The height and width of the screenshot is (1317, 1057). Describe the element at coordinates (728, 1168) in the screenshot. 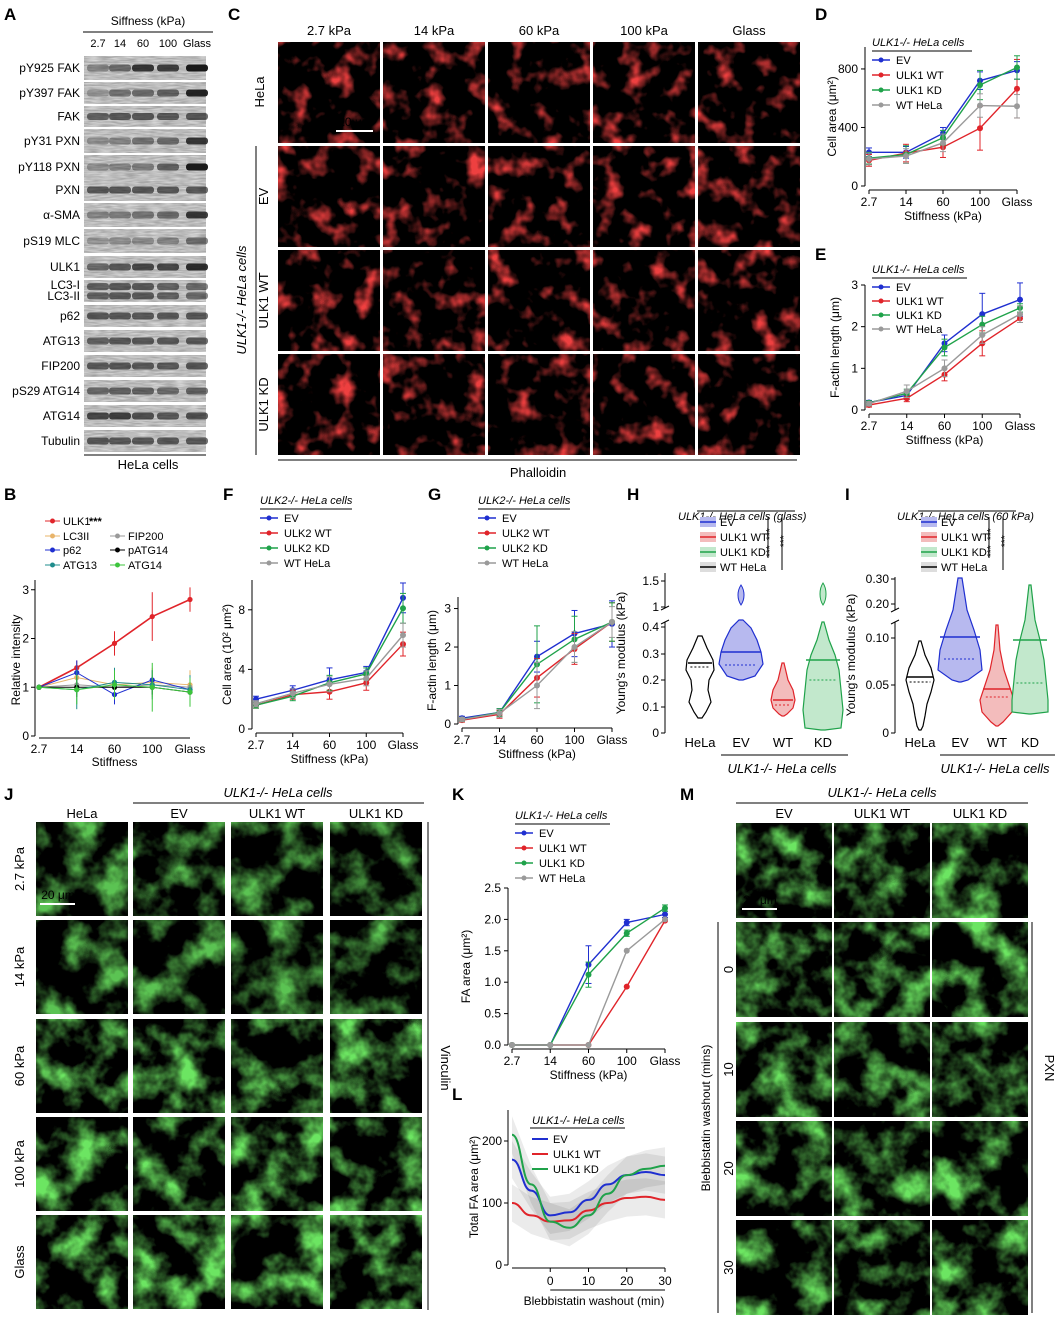

I see `row-label: 20` at that location.